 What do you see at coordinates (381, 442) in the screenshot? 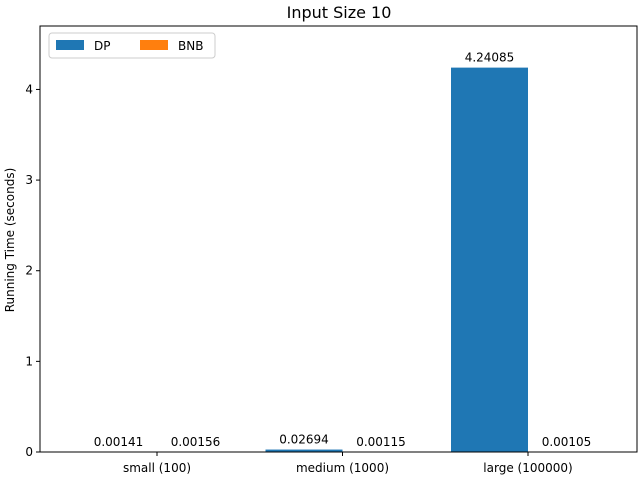
I see `bar-label-bnb-1: 0.00115` at bounding box center [381, 442].